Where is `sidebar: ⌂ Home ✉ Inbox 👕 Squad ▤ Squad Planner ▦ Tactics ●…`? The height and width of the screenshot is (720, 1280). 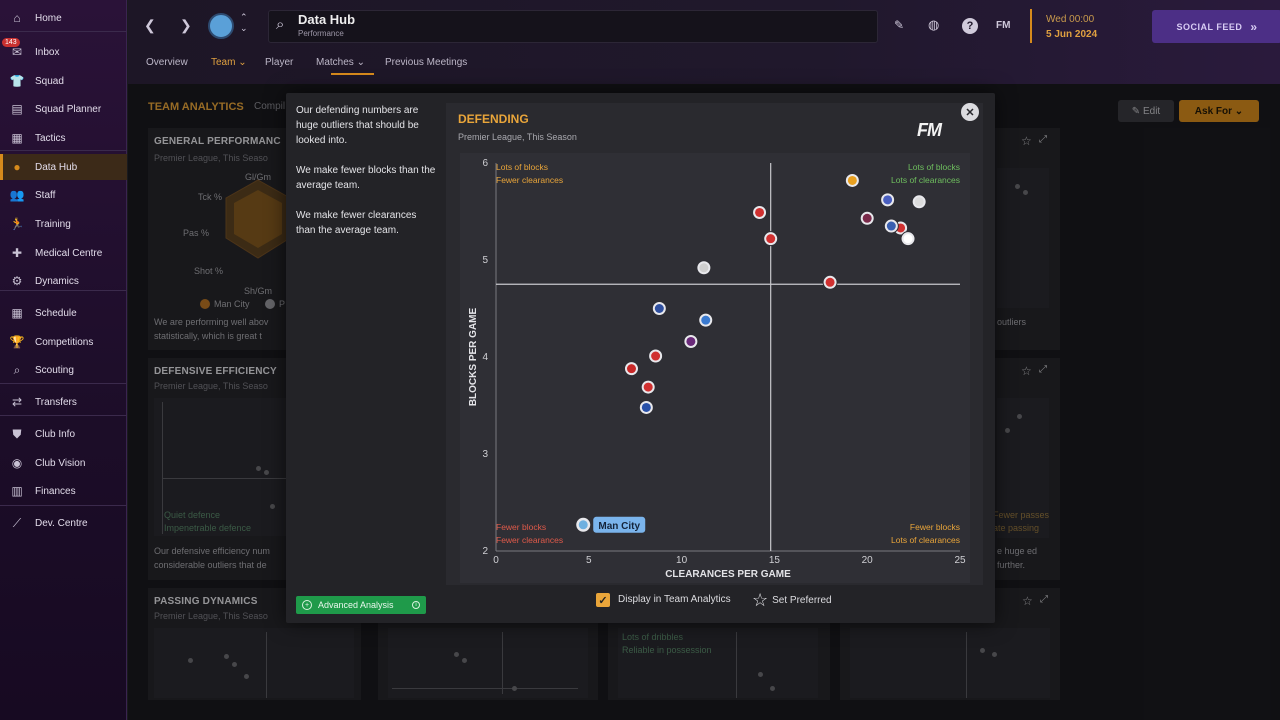 sidebar: ⌂ Home ✉ Inbox 👕 Squad ▤ Squad Planner ▦ Tactics ●… is located at coordinates (63, 360).